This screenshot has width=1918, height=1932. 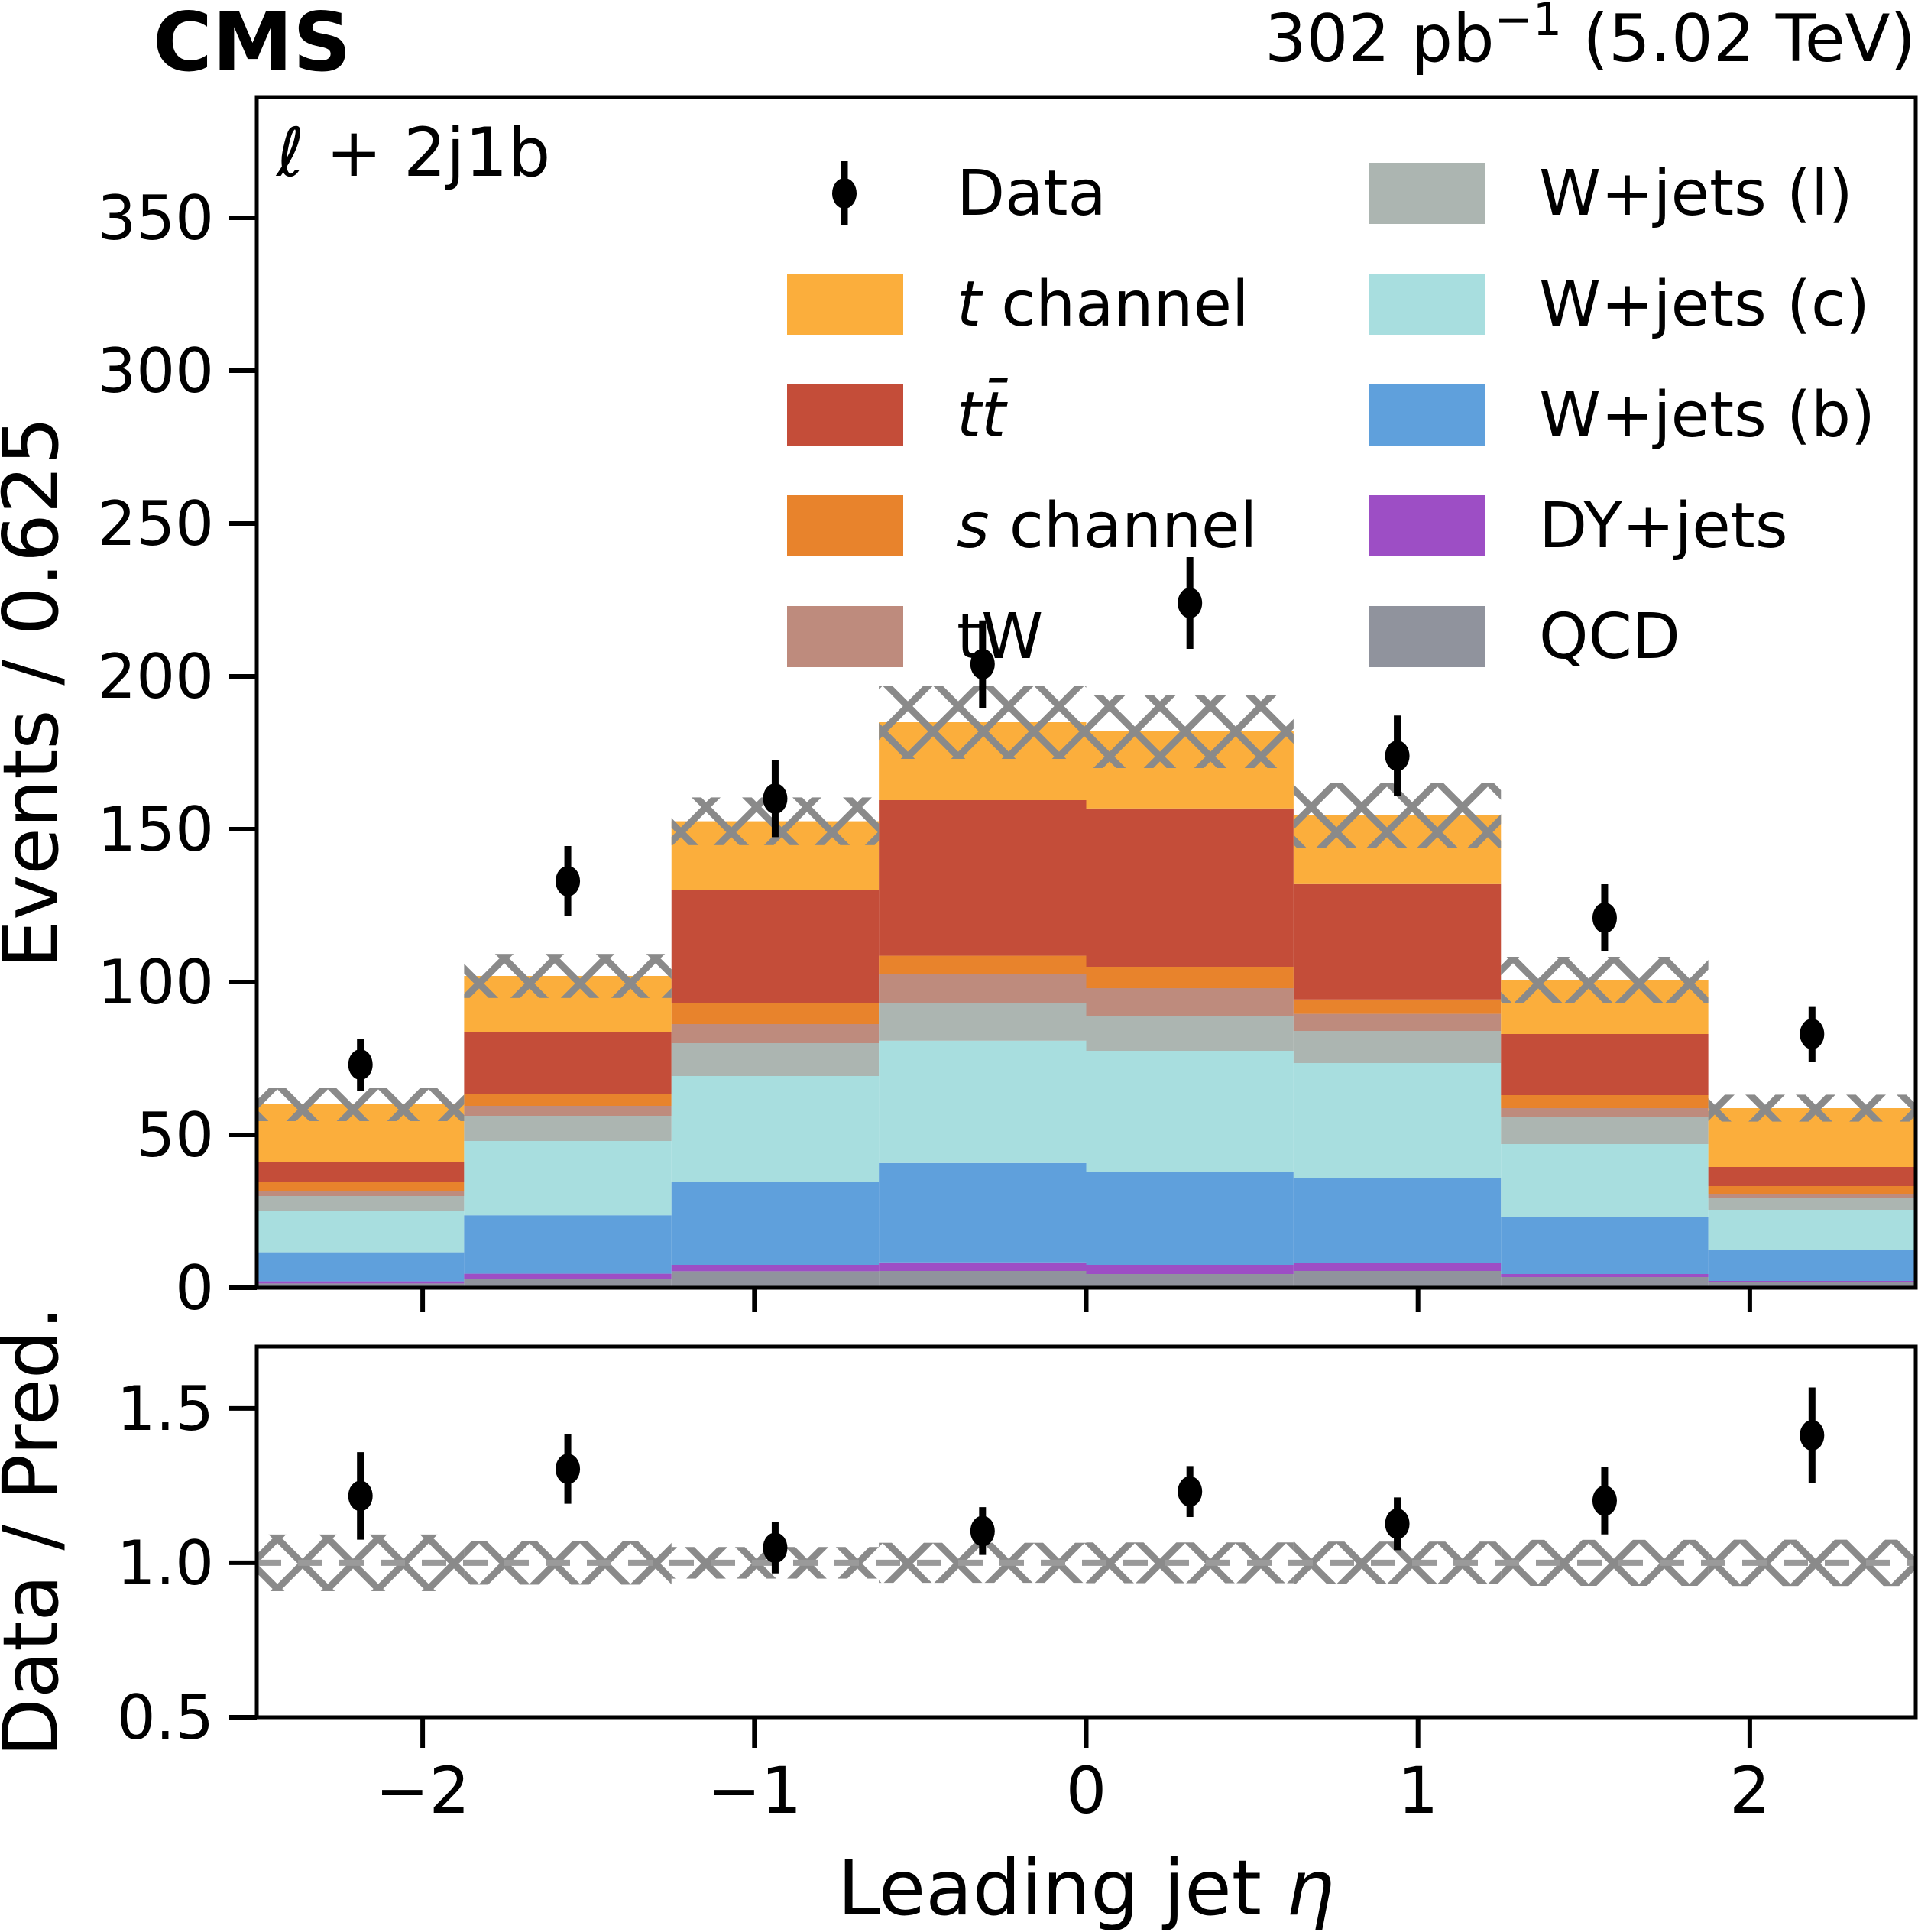 I want to click on x-axis-title: Leading jet η, so click(x=1086, y=1888).